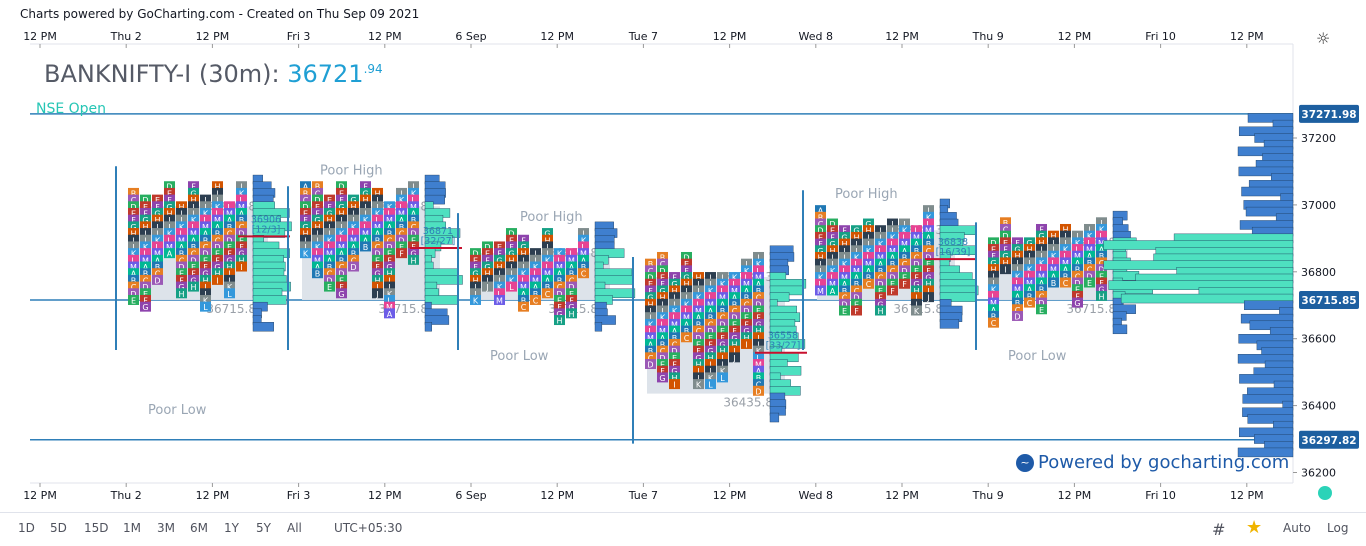  I want to click on composite-profile-bar, so click(1270, 118).